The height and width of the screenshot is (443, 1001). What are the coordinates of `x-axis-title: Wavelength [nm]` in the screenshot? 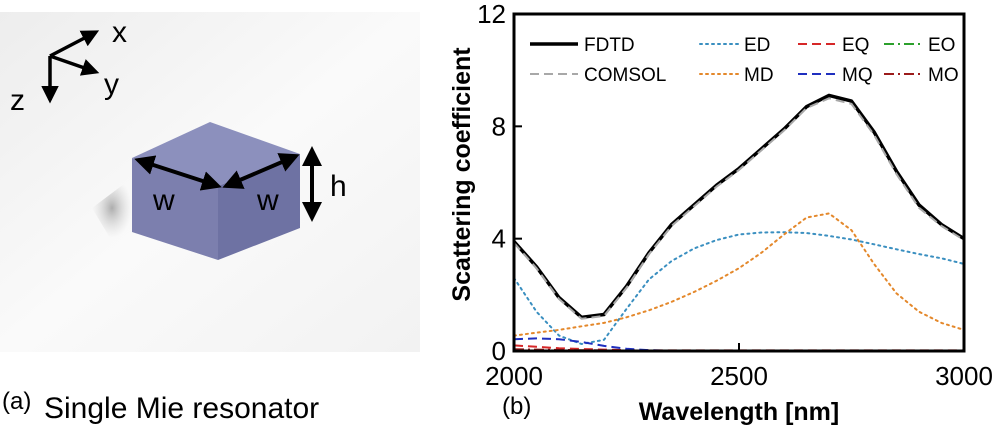 It's located at (739, 412).